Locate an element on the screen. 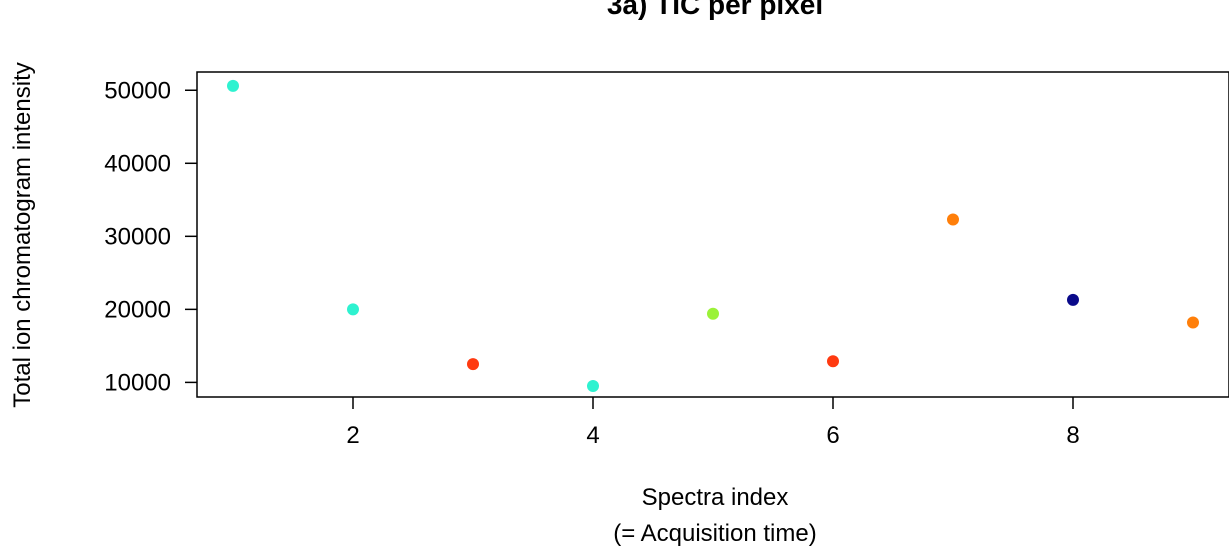 The image size is (1229, 552). x-tick-label: 6 is located at coordinates (832, 435).